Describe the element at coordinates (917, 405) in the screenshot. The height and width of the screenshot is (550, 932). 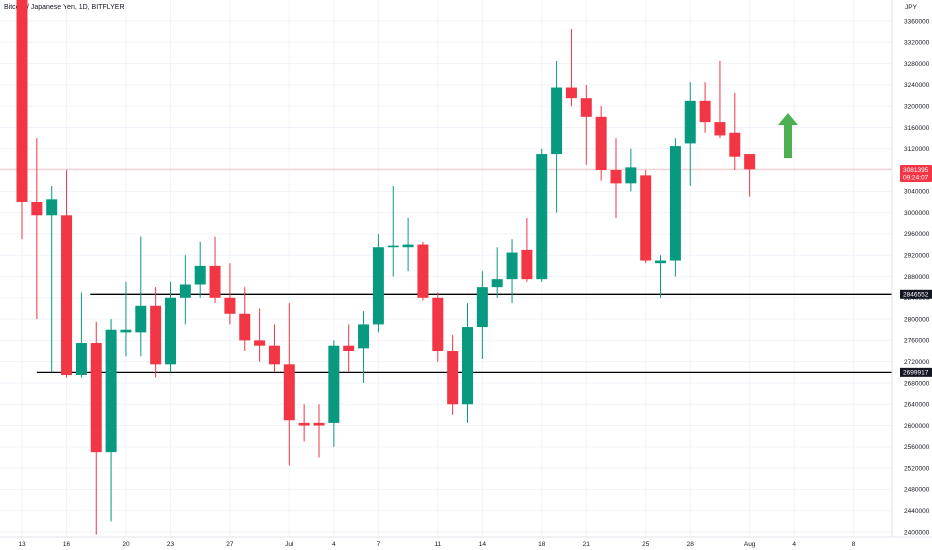
I see `price-tick-label: 2640000` at that location.